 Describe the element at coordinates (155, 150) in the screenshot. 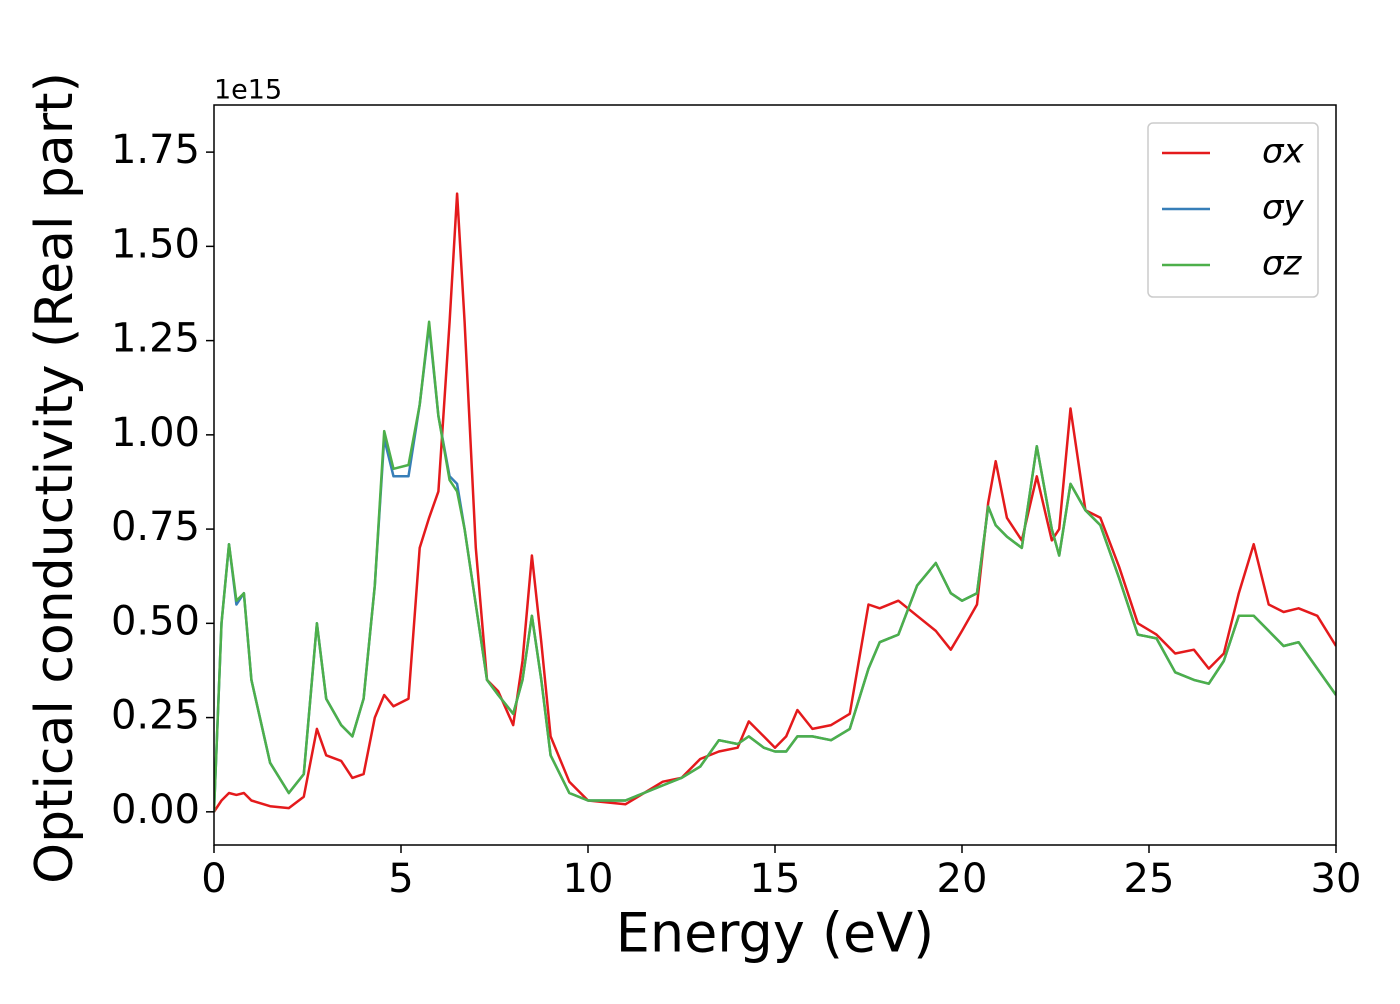

I see `y-tick-label: 1.75` at that location.